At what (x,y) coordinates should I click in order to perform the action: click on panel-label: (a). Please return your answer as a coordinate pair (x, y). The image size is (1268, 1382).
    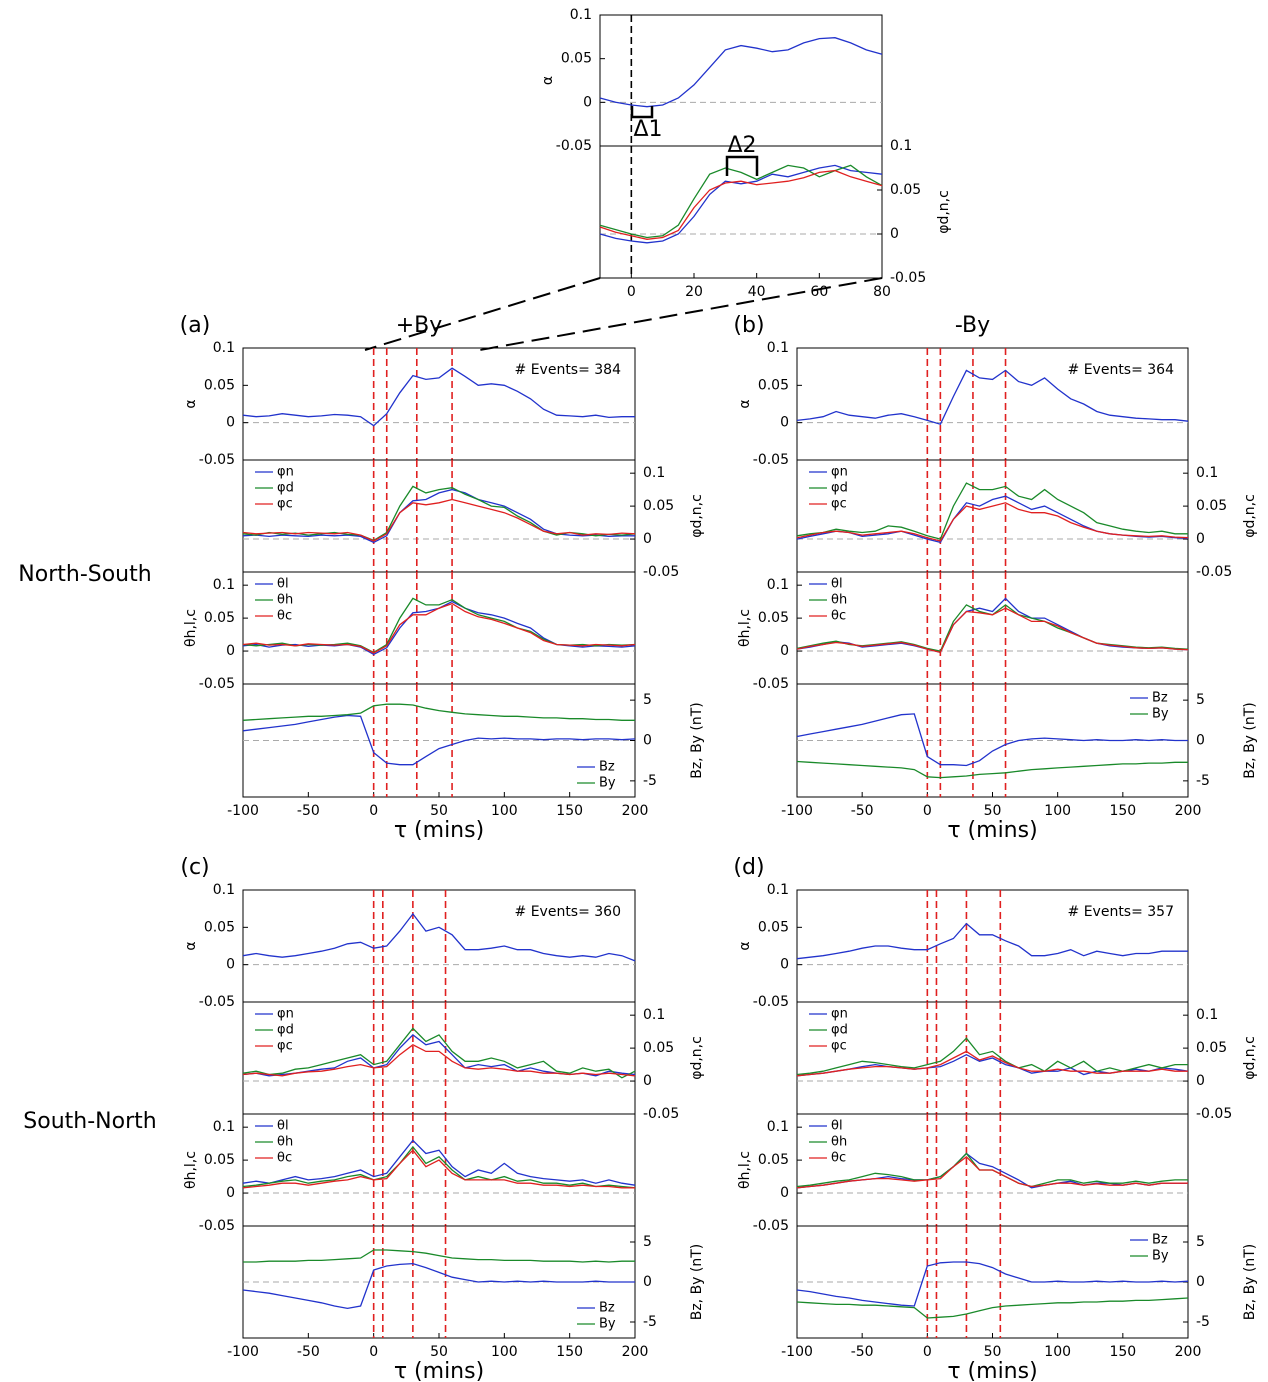
    Looking at the image, I should click on (195, 325).